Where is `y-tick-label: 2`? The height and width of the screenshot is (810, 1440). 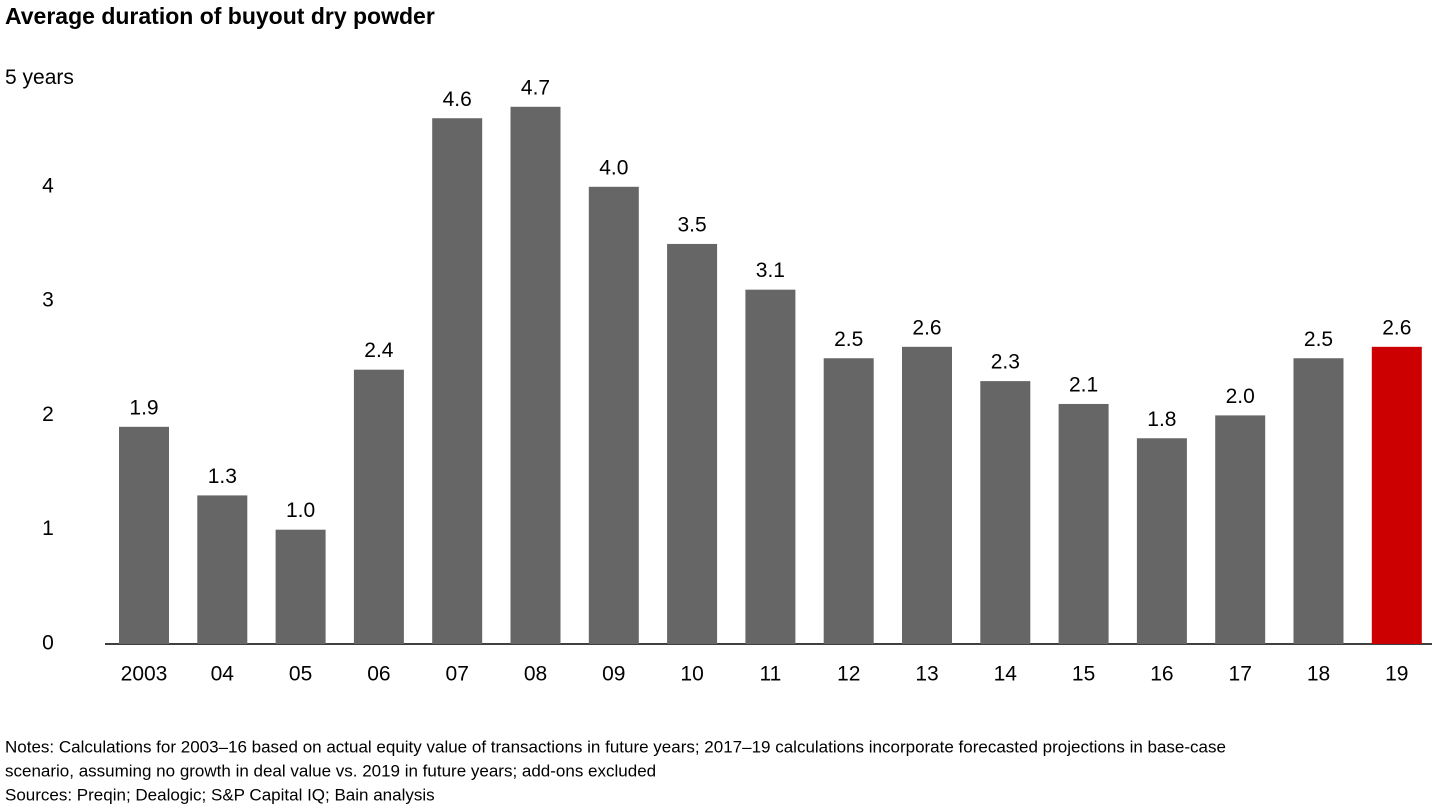 y-tick-label: 2 is located at coordinates (48, 414).